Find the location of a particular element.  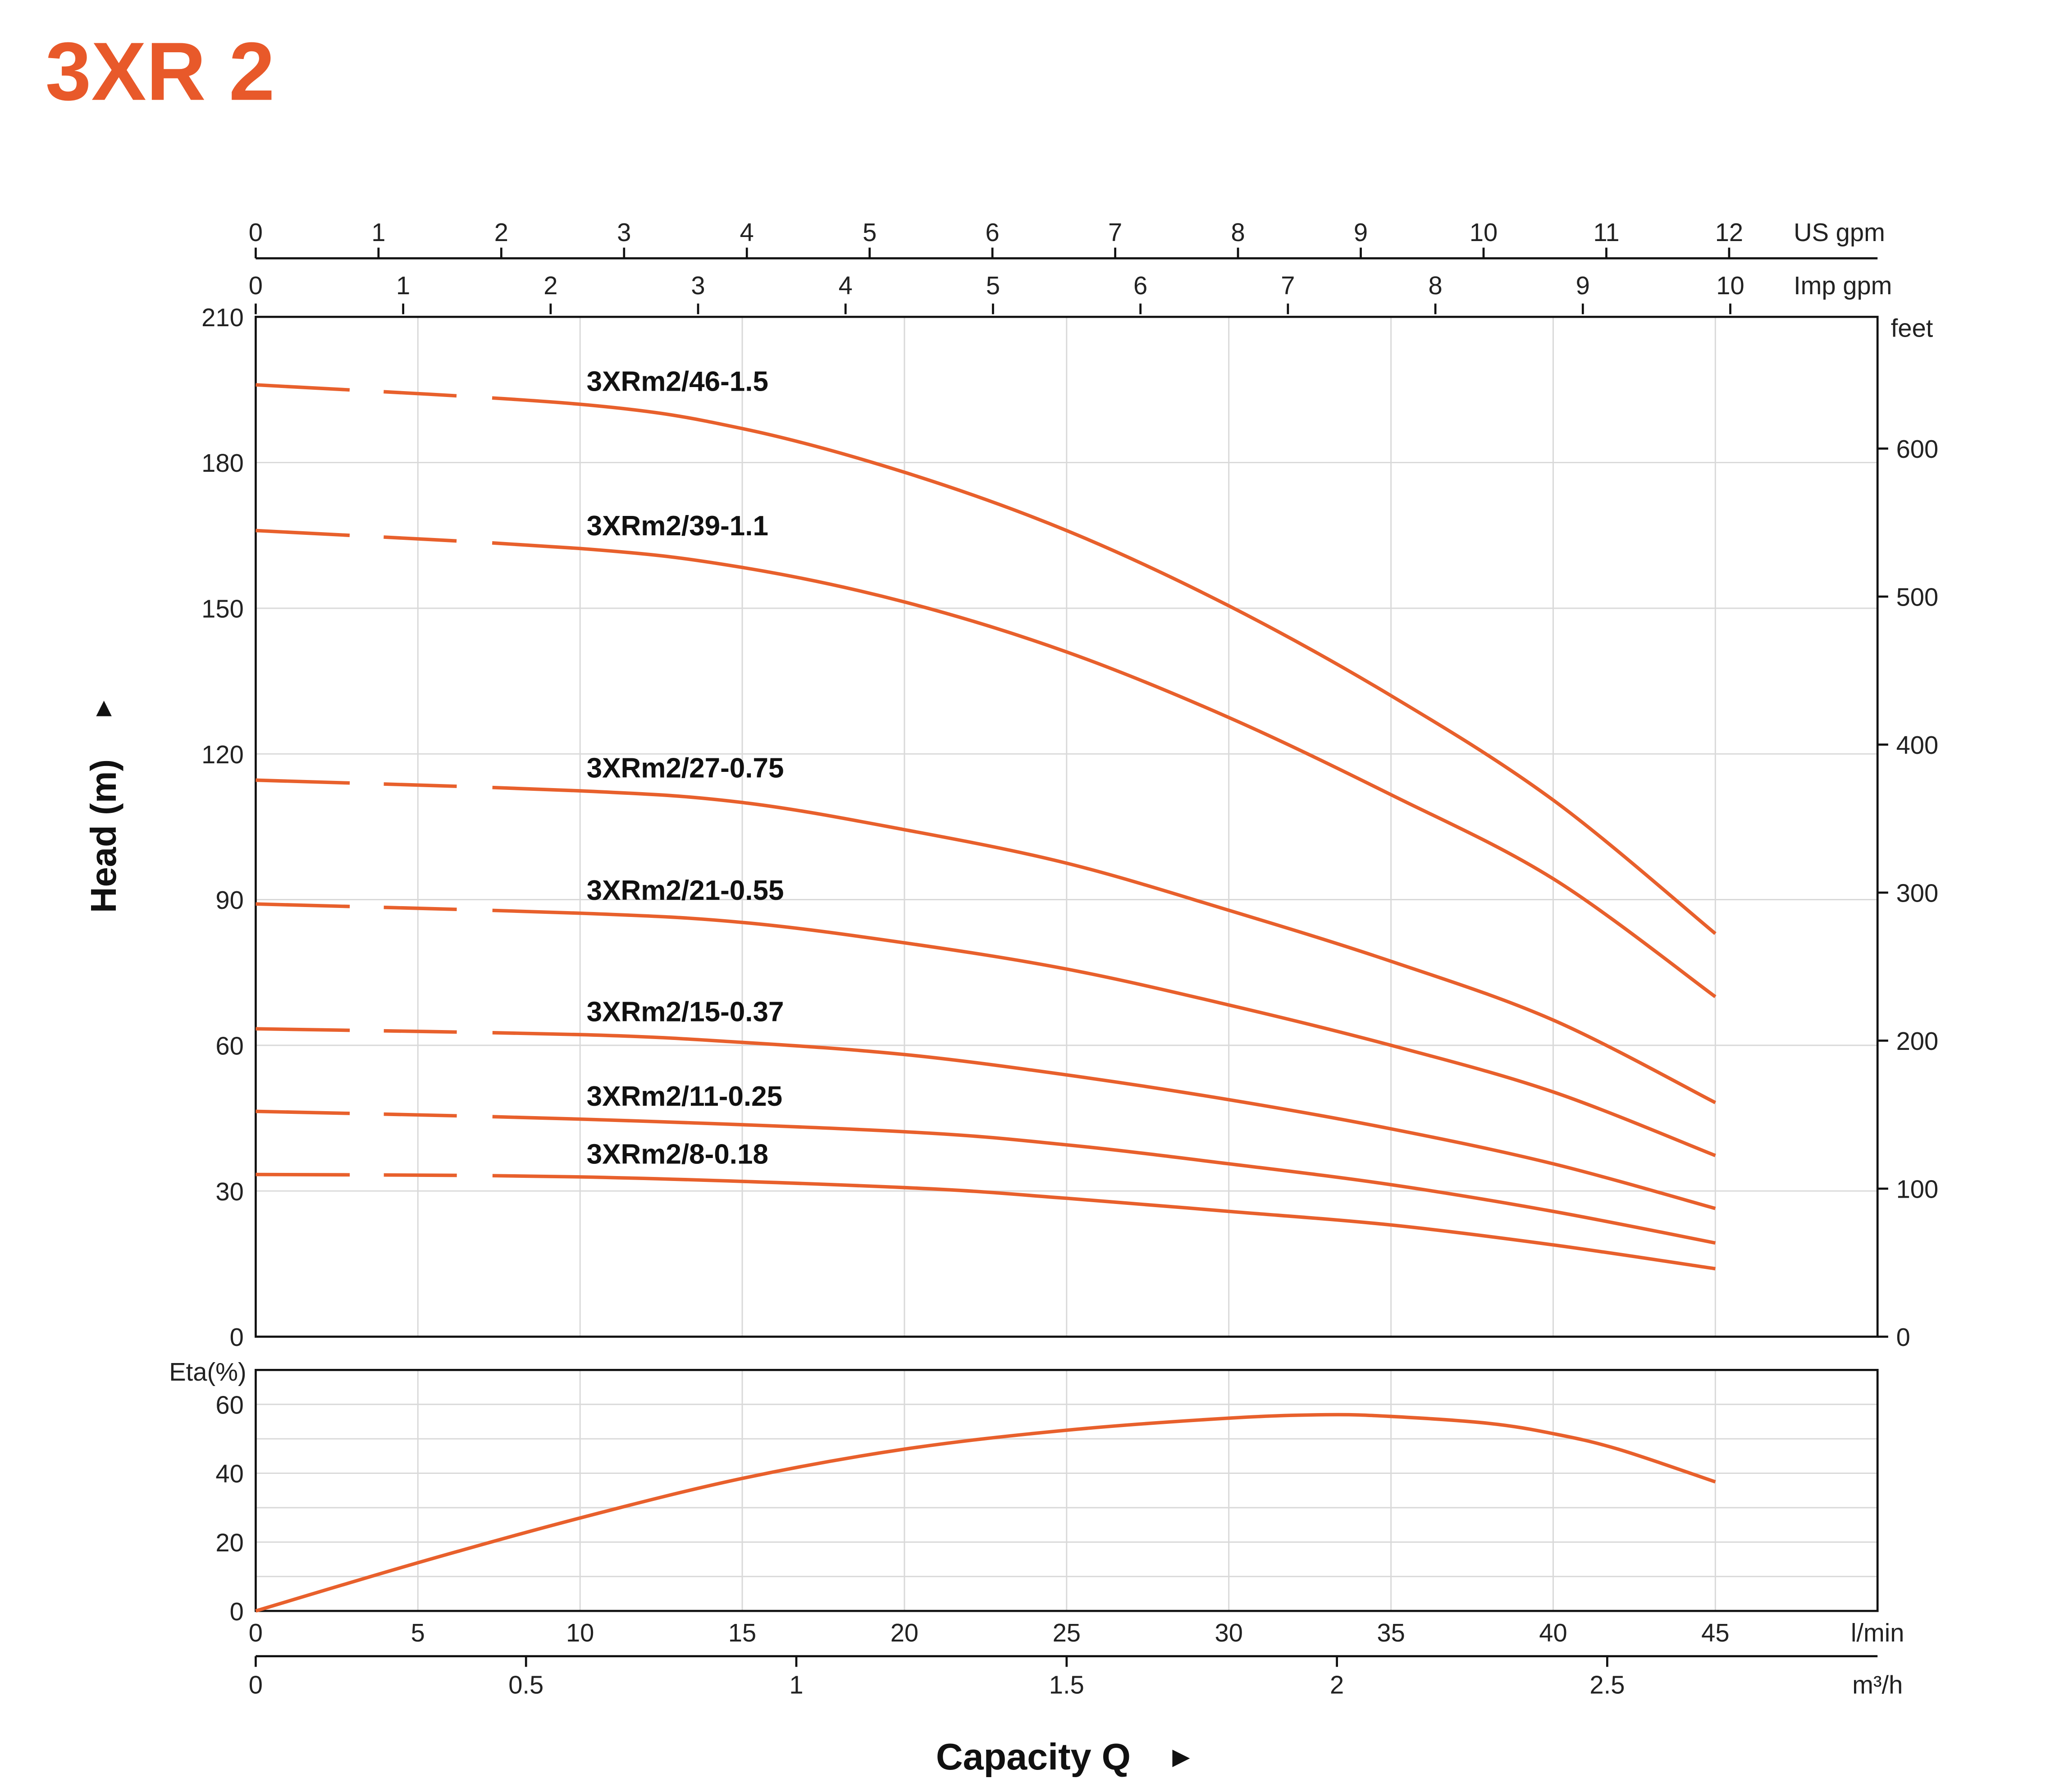

feet-tick-label: 500 is located at coordinates (1918, 597).